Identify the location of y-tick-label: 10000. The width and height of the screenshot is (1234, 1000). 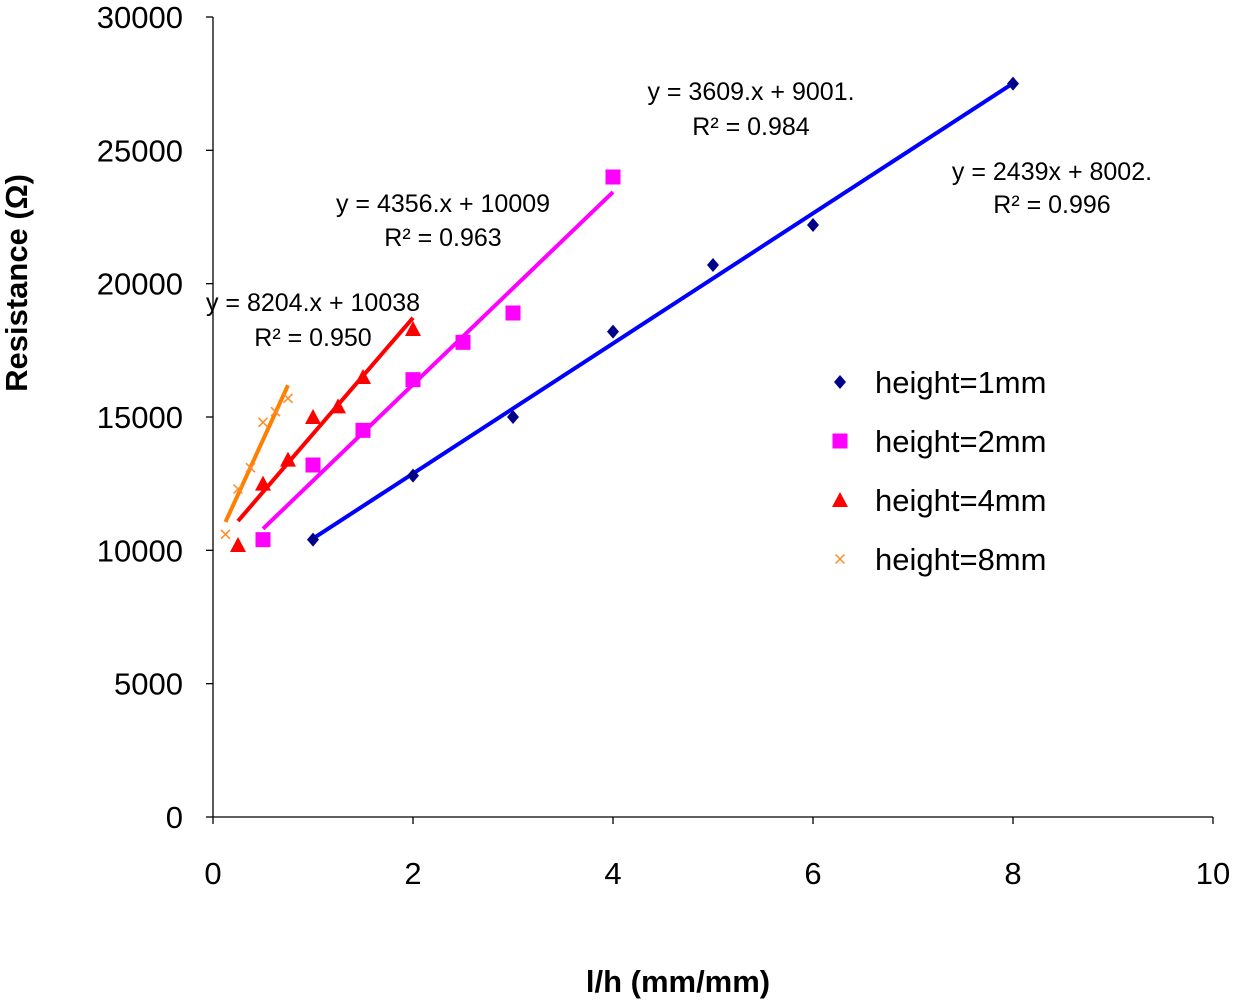
(140, 550).